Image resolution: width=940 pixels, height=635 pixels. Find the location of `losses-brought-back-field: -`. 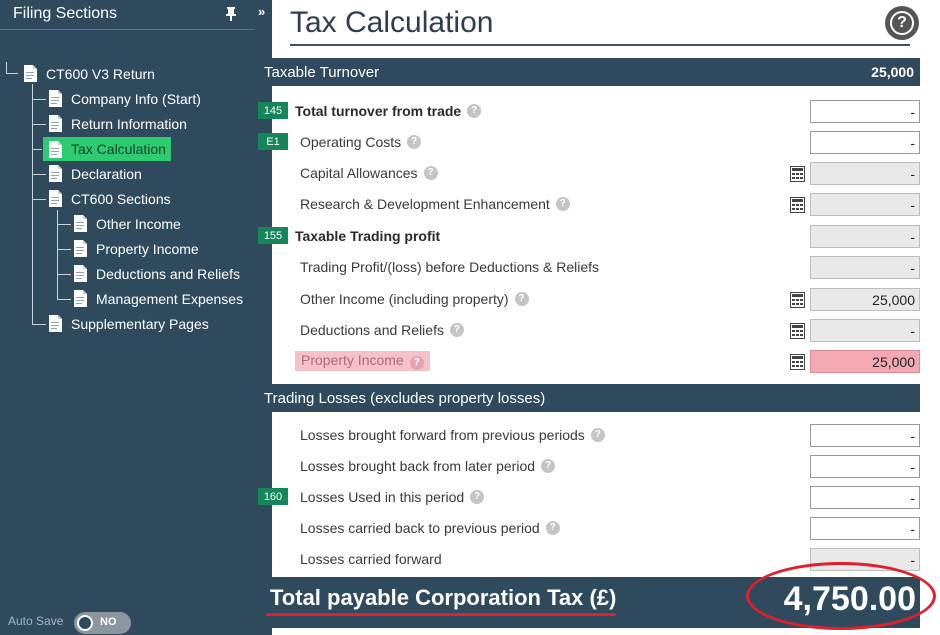

losses-brought-back-field: - is located at coordinates (865, 466).